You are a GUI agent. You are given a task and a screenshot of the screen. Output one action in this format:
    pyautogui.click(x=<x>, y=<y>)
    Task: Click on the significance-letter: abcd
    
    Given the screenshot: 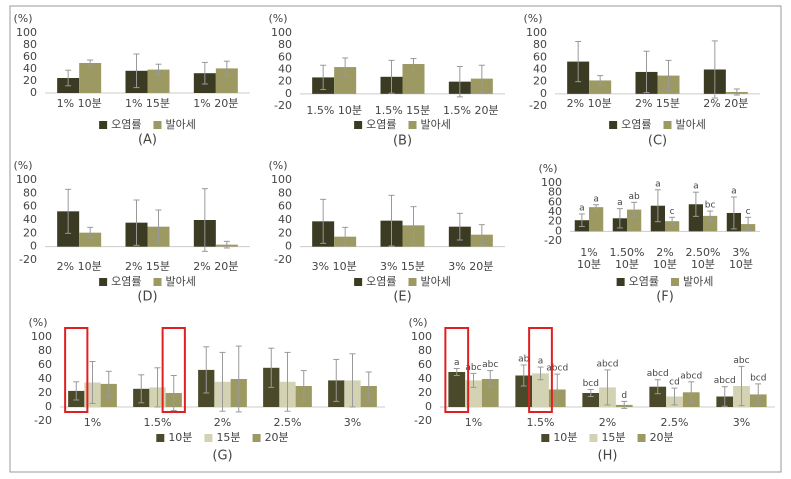 What is the action you would take?
    pyautogui.click(x=557, y=369)
    